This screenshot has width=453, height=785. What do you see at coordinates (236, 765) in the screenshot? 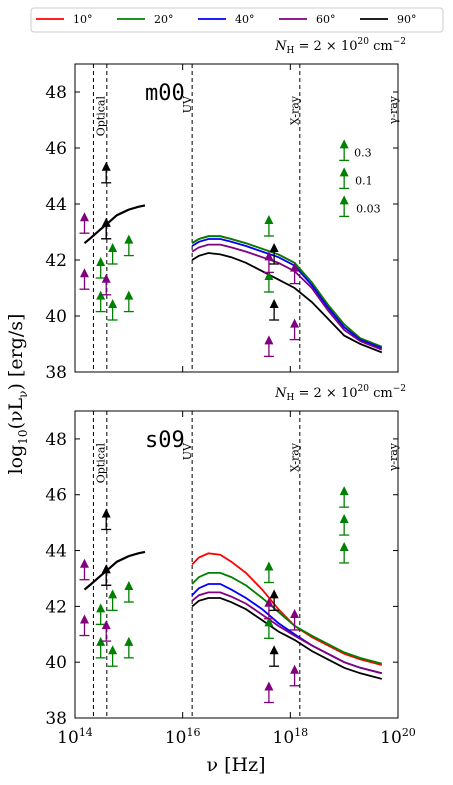
I see `x-axis-label: ν [Hz]` at bounding box center [236, 765].